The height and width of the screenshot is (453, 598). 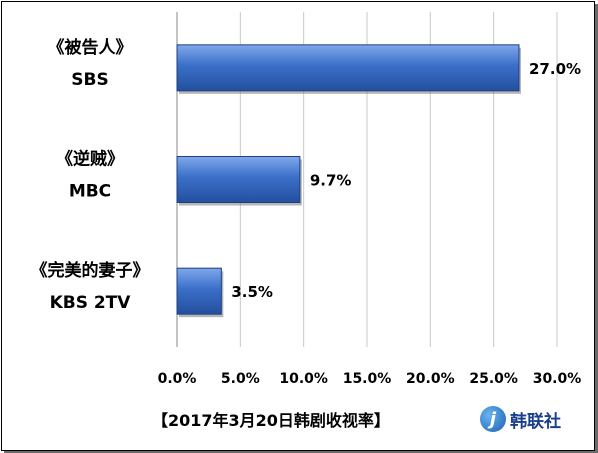 I want to click on bar-data-label: 27.0%, so click(x=555, y=69).